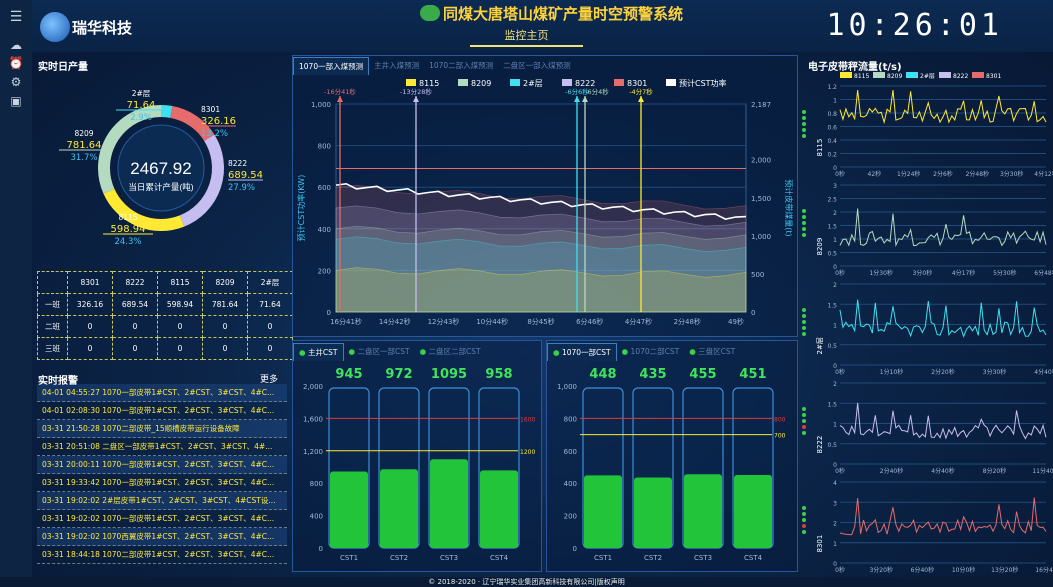 The image size is (1053, 587). What do you see at coordinates (597, 91) in the screenshot?
I see `marker-label: -6分4秒` at bounding box center [597, 91].